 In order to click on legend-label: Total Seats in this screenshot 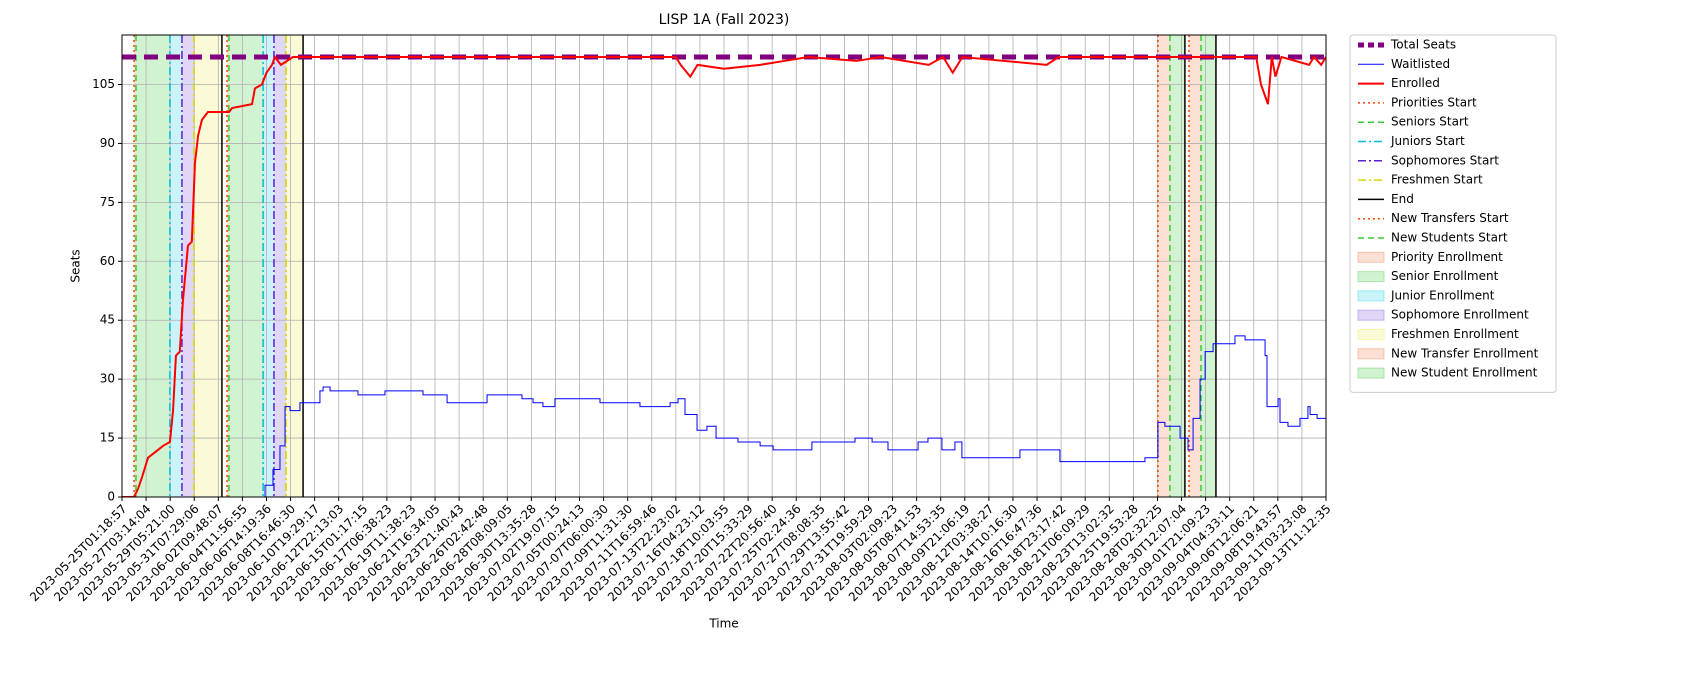, I will do `click(1423, 45)`.